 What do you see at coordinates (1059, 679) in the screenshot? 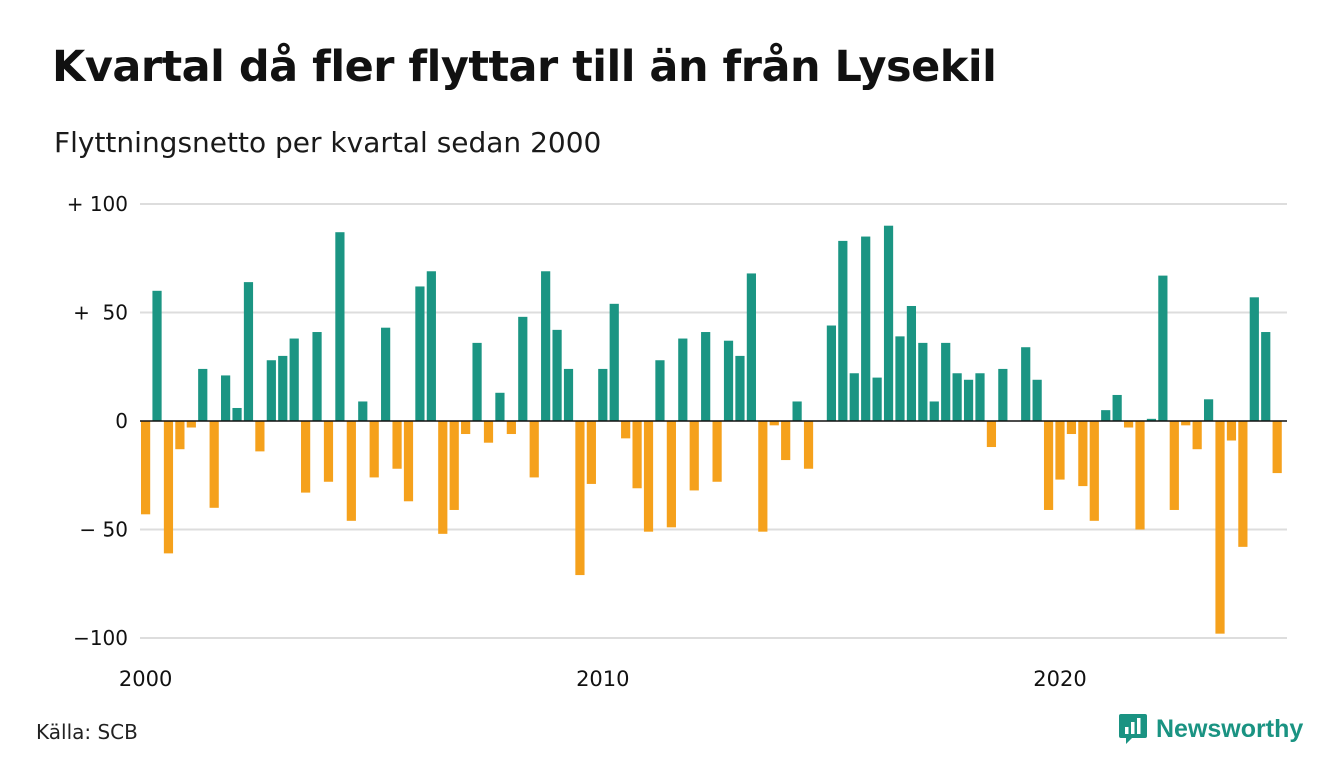
I see `x-tick-label: 2020` at bounding box center [1059, 679].